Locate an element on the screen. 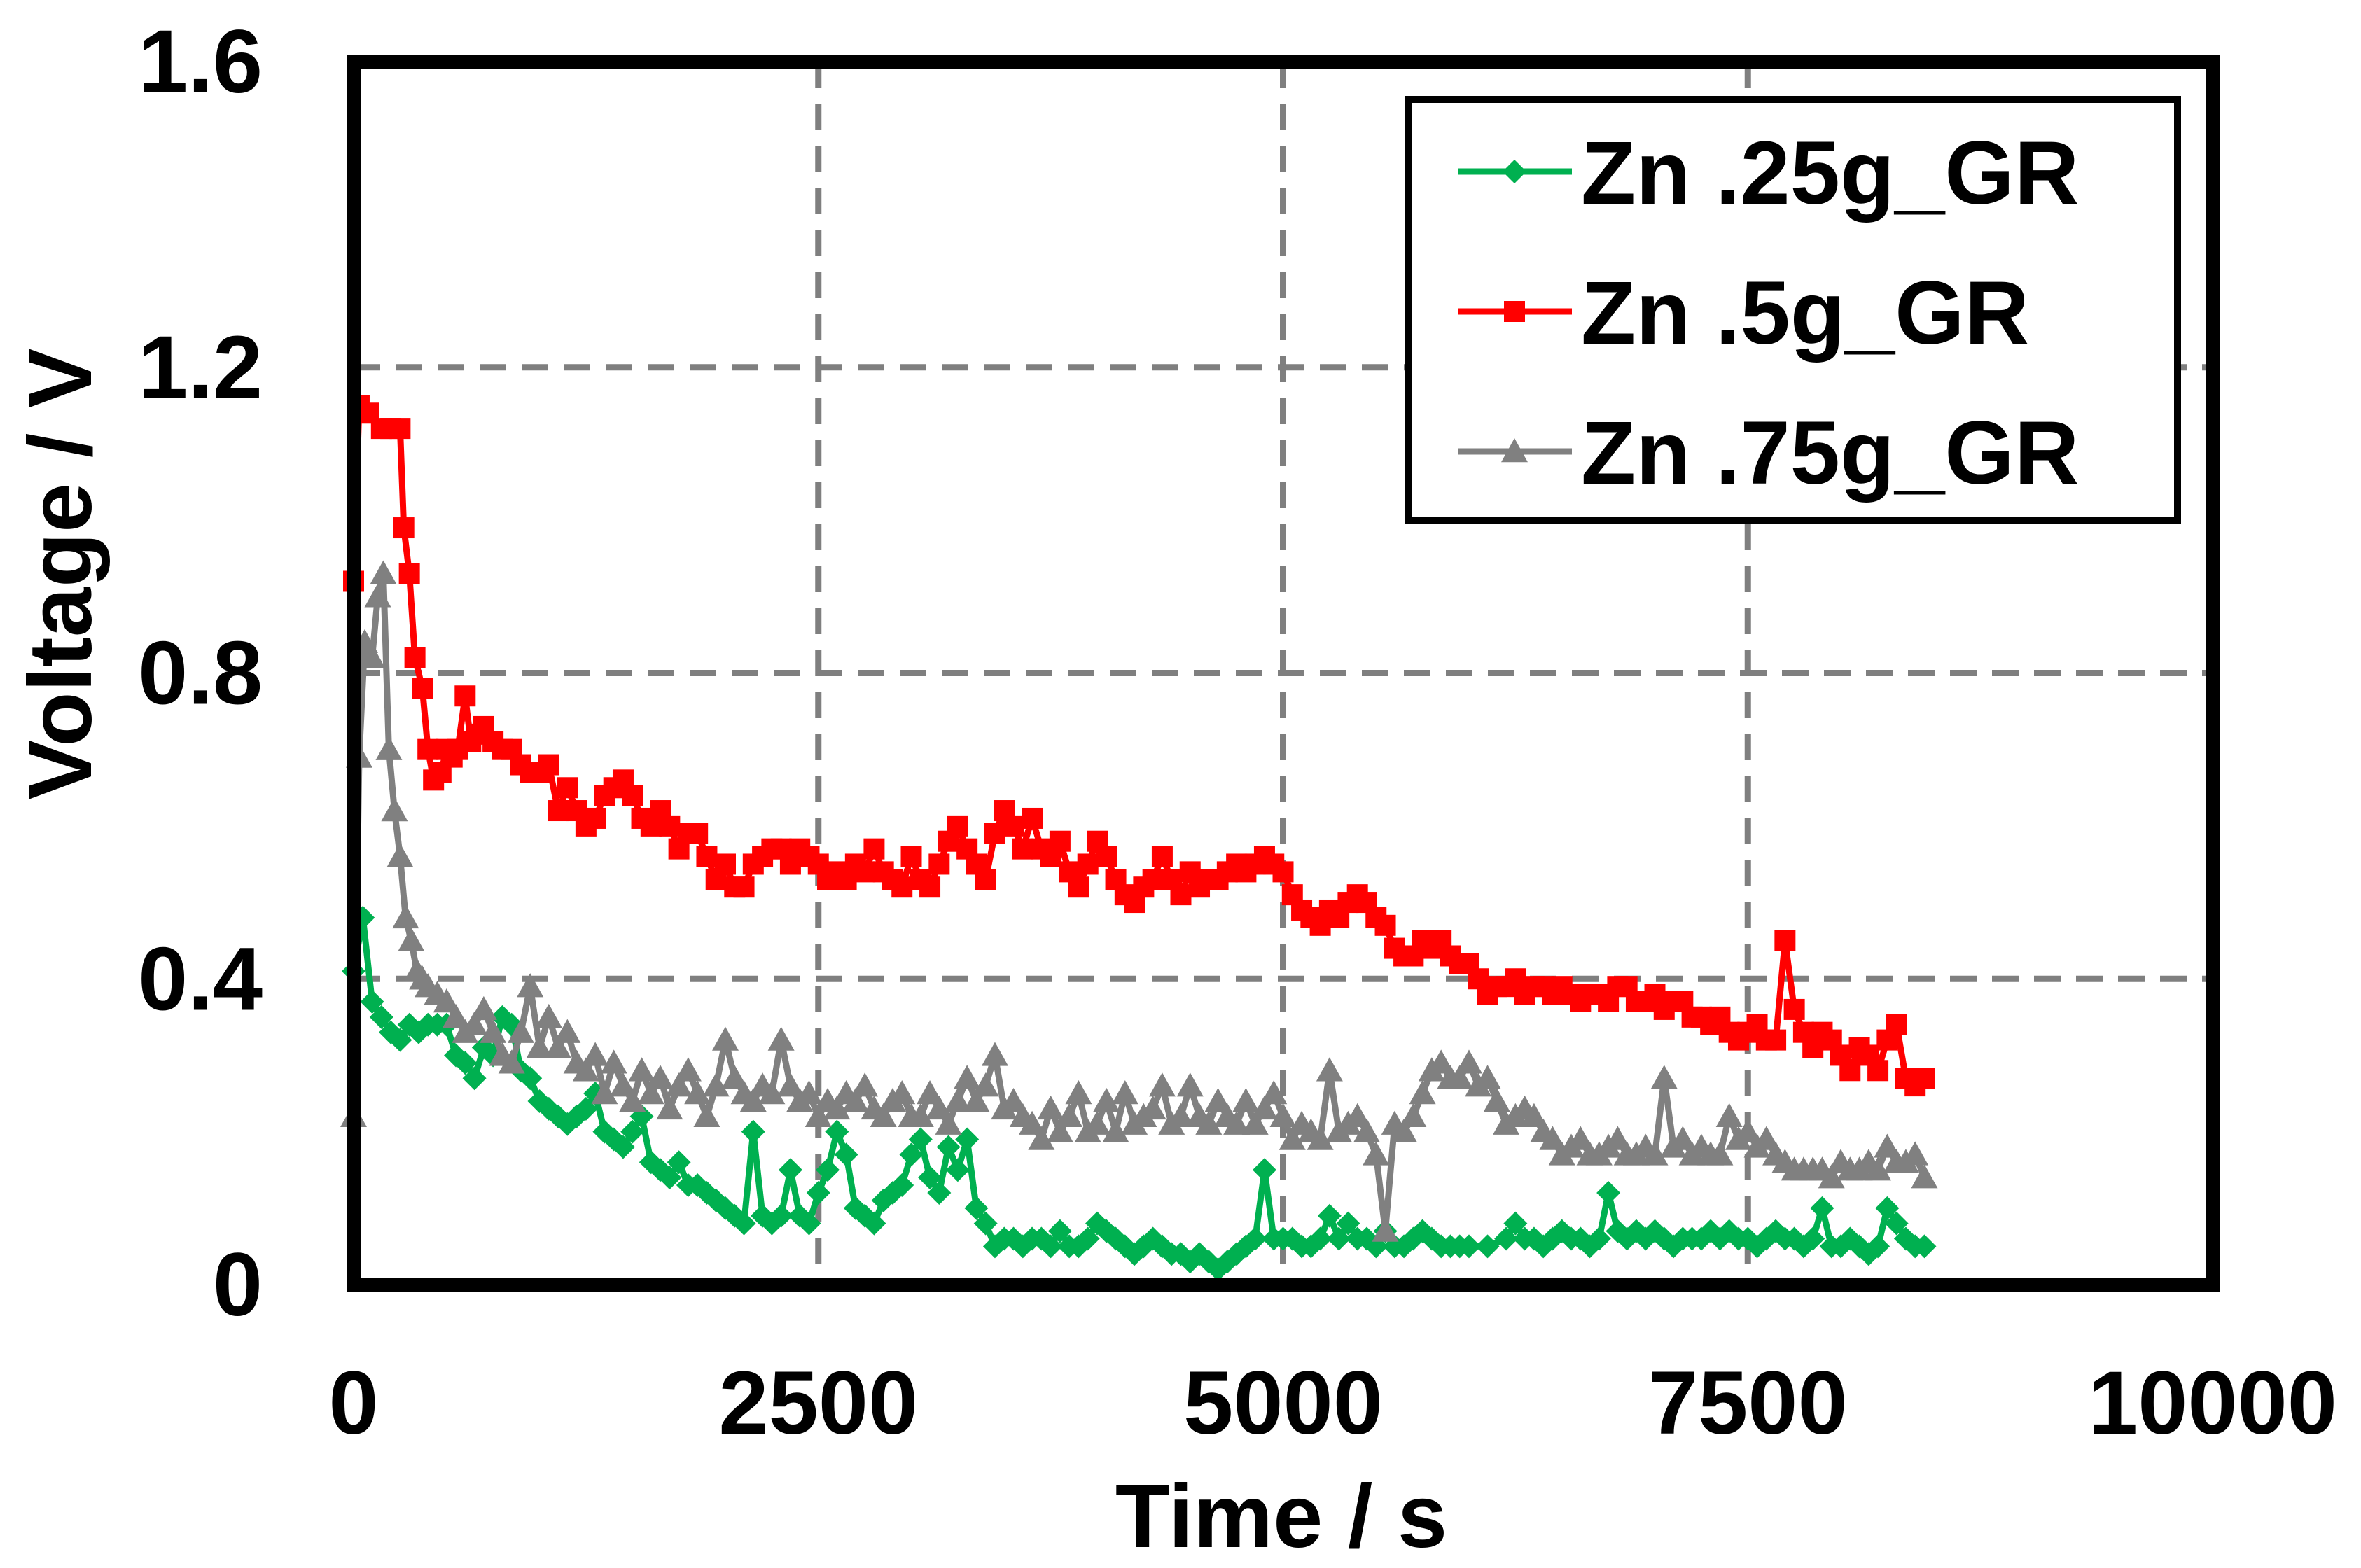  legend-label: Zn .75g_GR is located at coordinates (1830, 453).